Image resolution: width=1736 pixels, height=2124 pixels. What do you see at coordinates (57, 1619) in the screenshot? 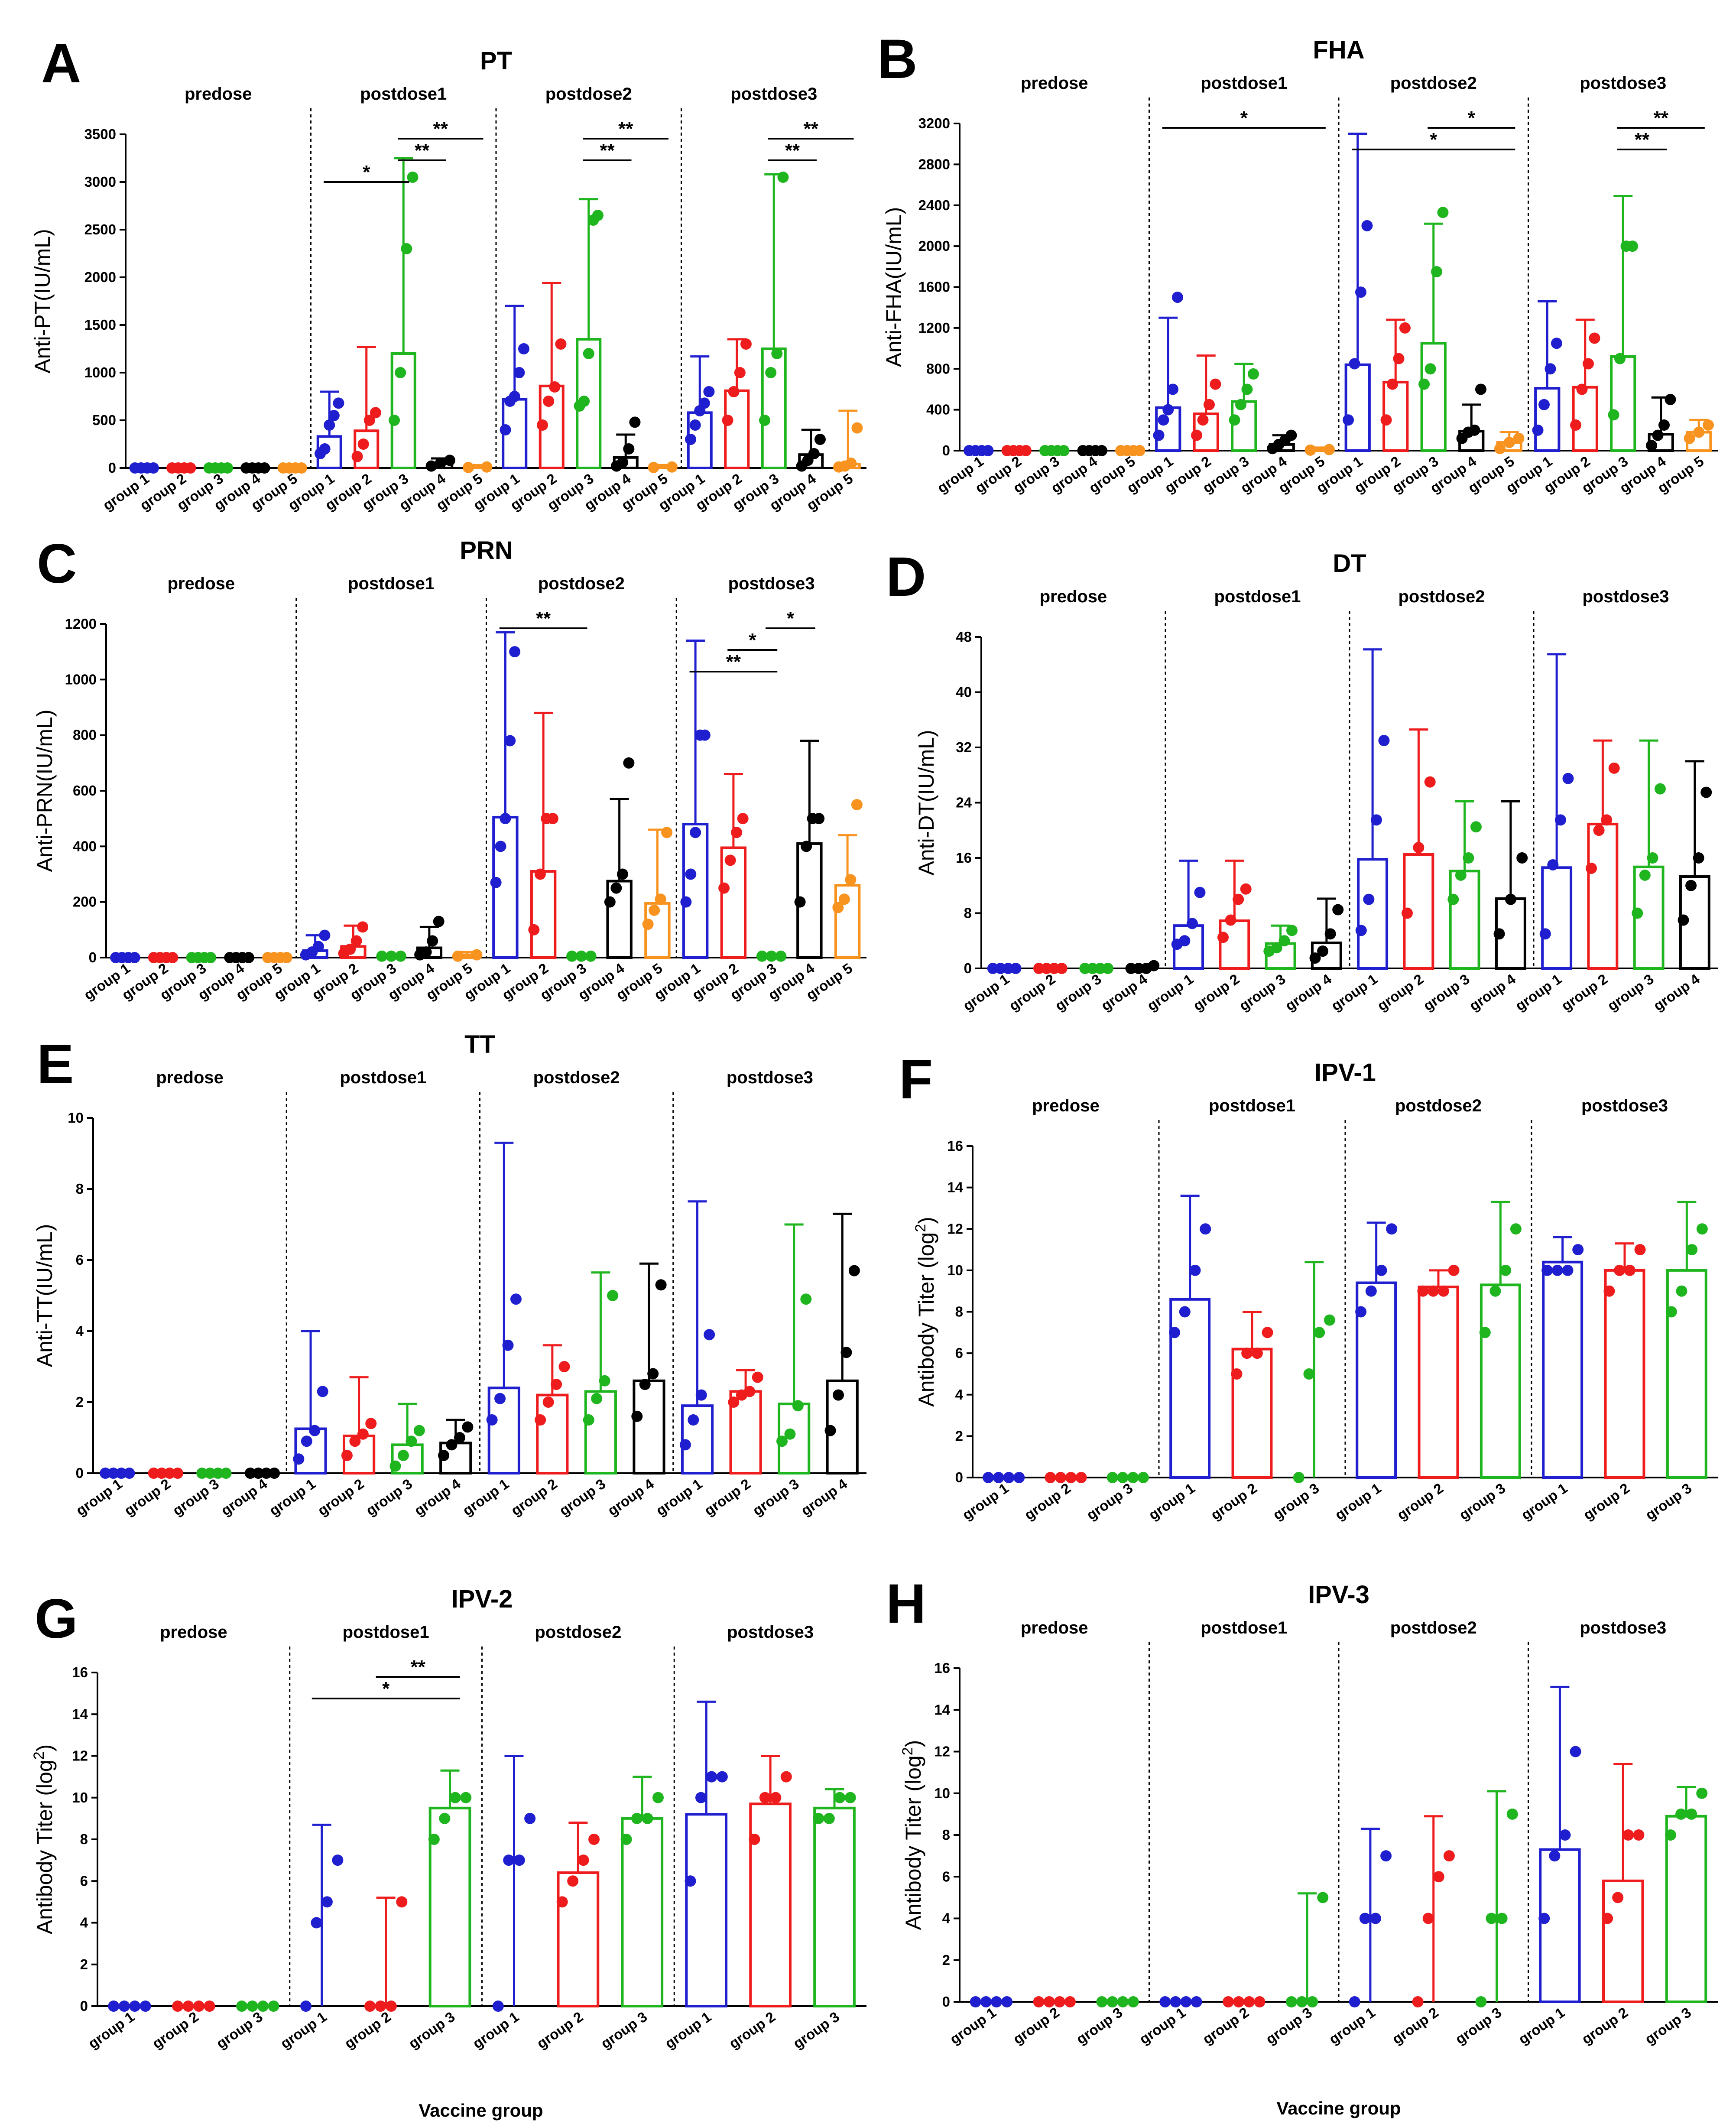
I see `panel-letter: G` at bounding box center [57, 1619].